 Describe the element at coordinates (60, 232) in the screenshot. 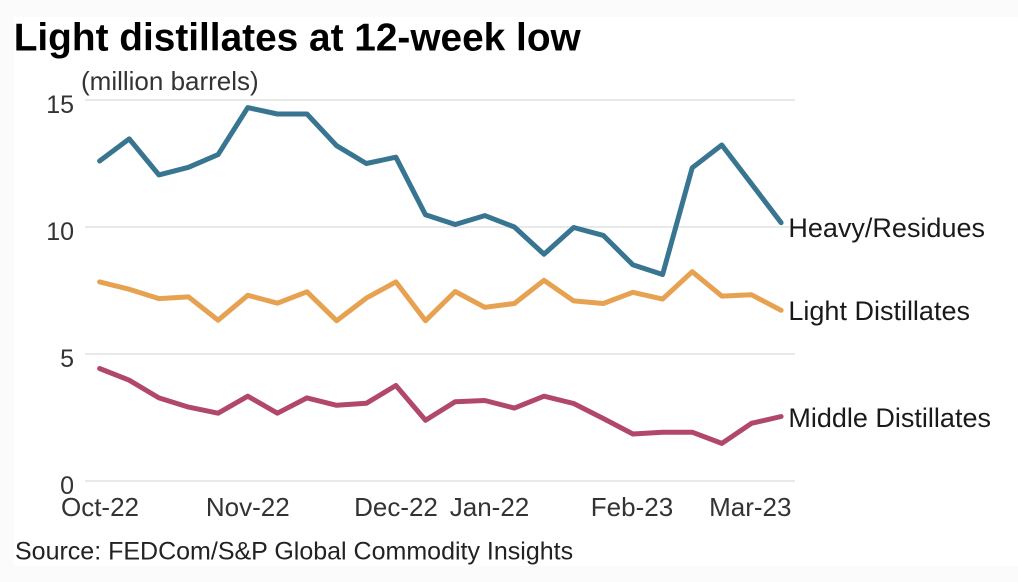

I see `svg-text: 10` at that location.